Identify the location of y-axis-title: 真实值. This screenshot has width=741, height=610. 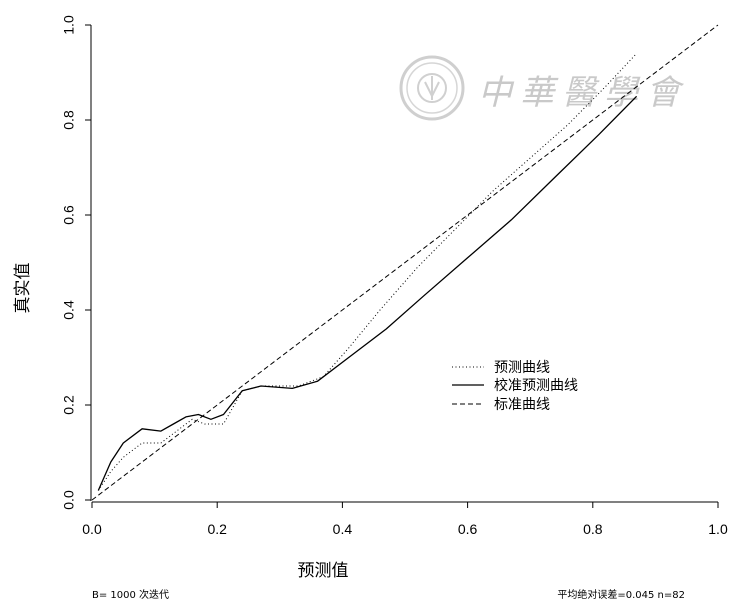
(23, 288).